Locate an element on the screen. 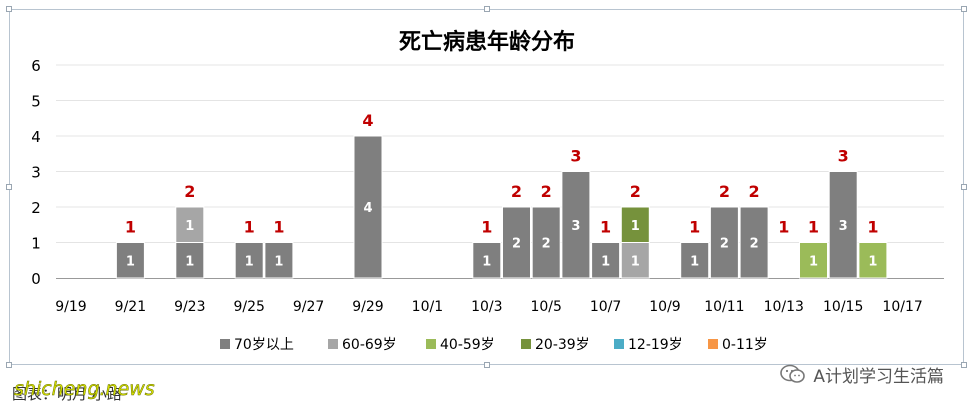  x-tick-label: 10/13 is located at coordinates (784, 307).